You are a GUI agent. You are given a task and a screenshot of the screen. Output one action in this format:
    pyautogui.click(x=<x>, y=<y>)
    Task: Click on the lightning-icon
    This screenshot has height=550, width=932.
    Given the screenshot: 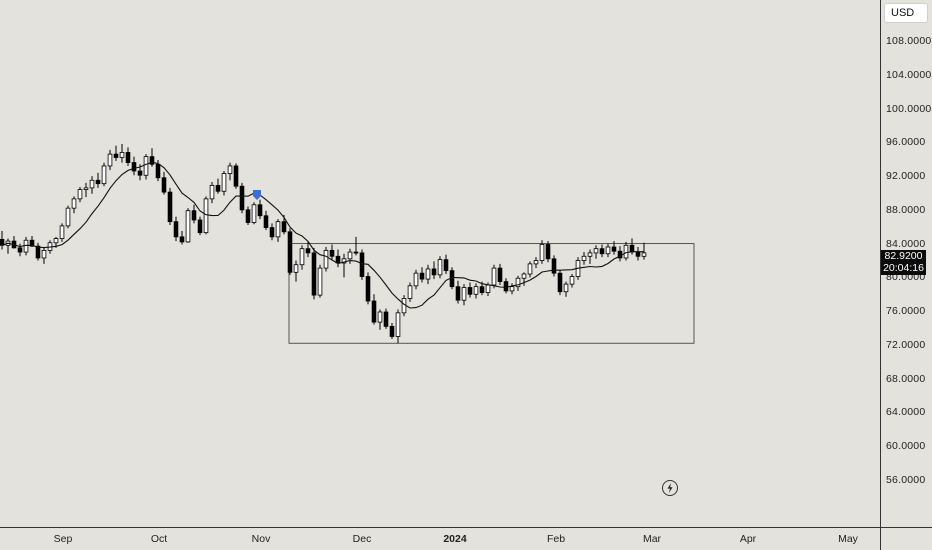 What is the action you would take?
    pyautogui.click(x=670, y=488)
    